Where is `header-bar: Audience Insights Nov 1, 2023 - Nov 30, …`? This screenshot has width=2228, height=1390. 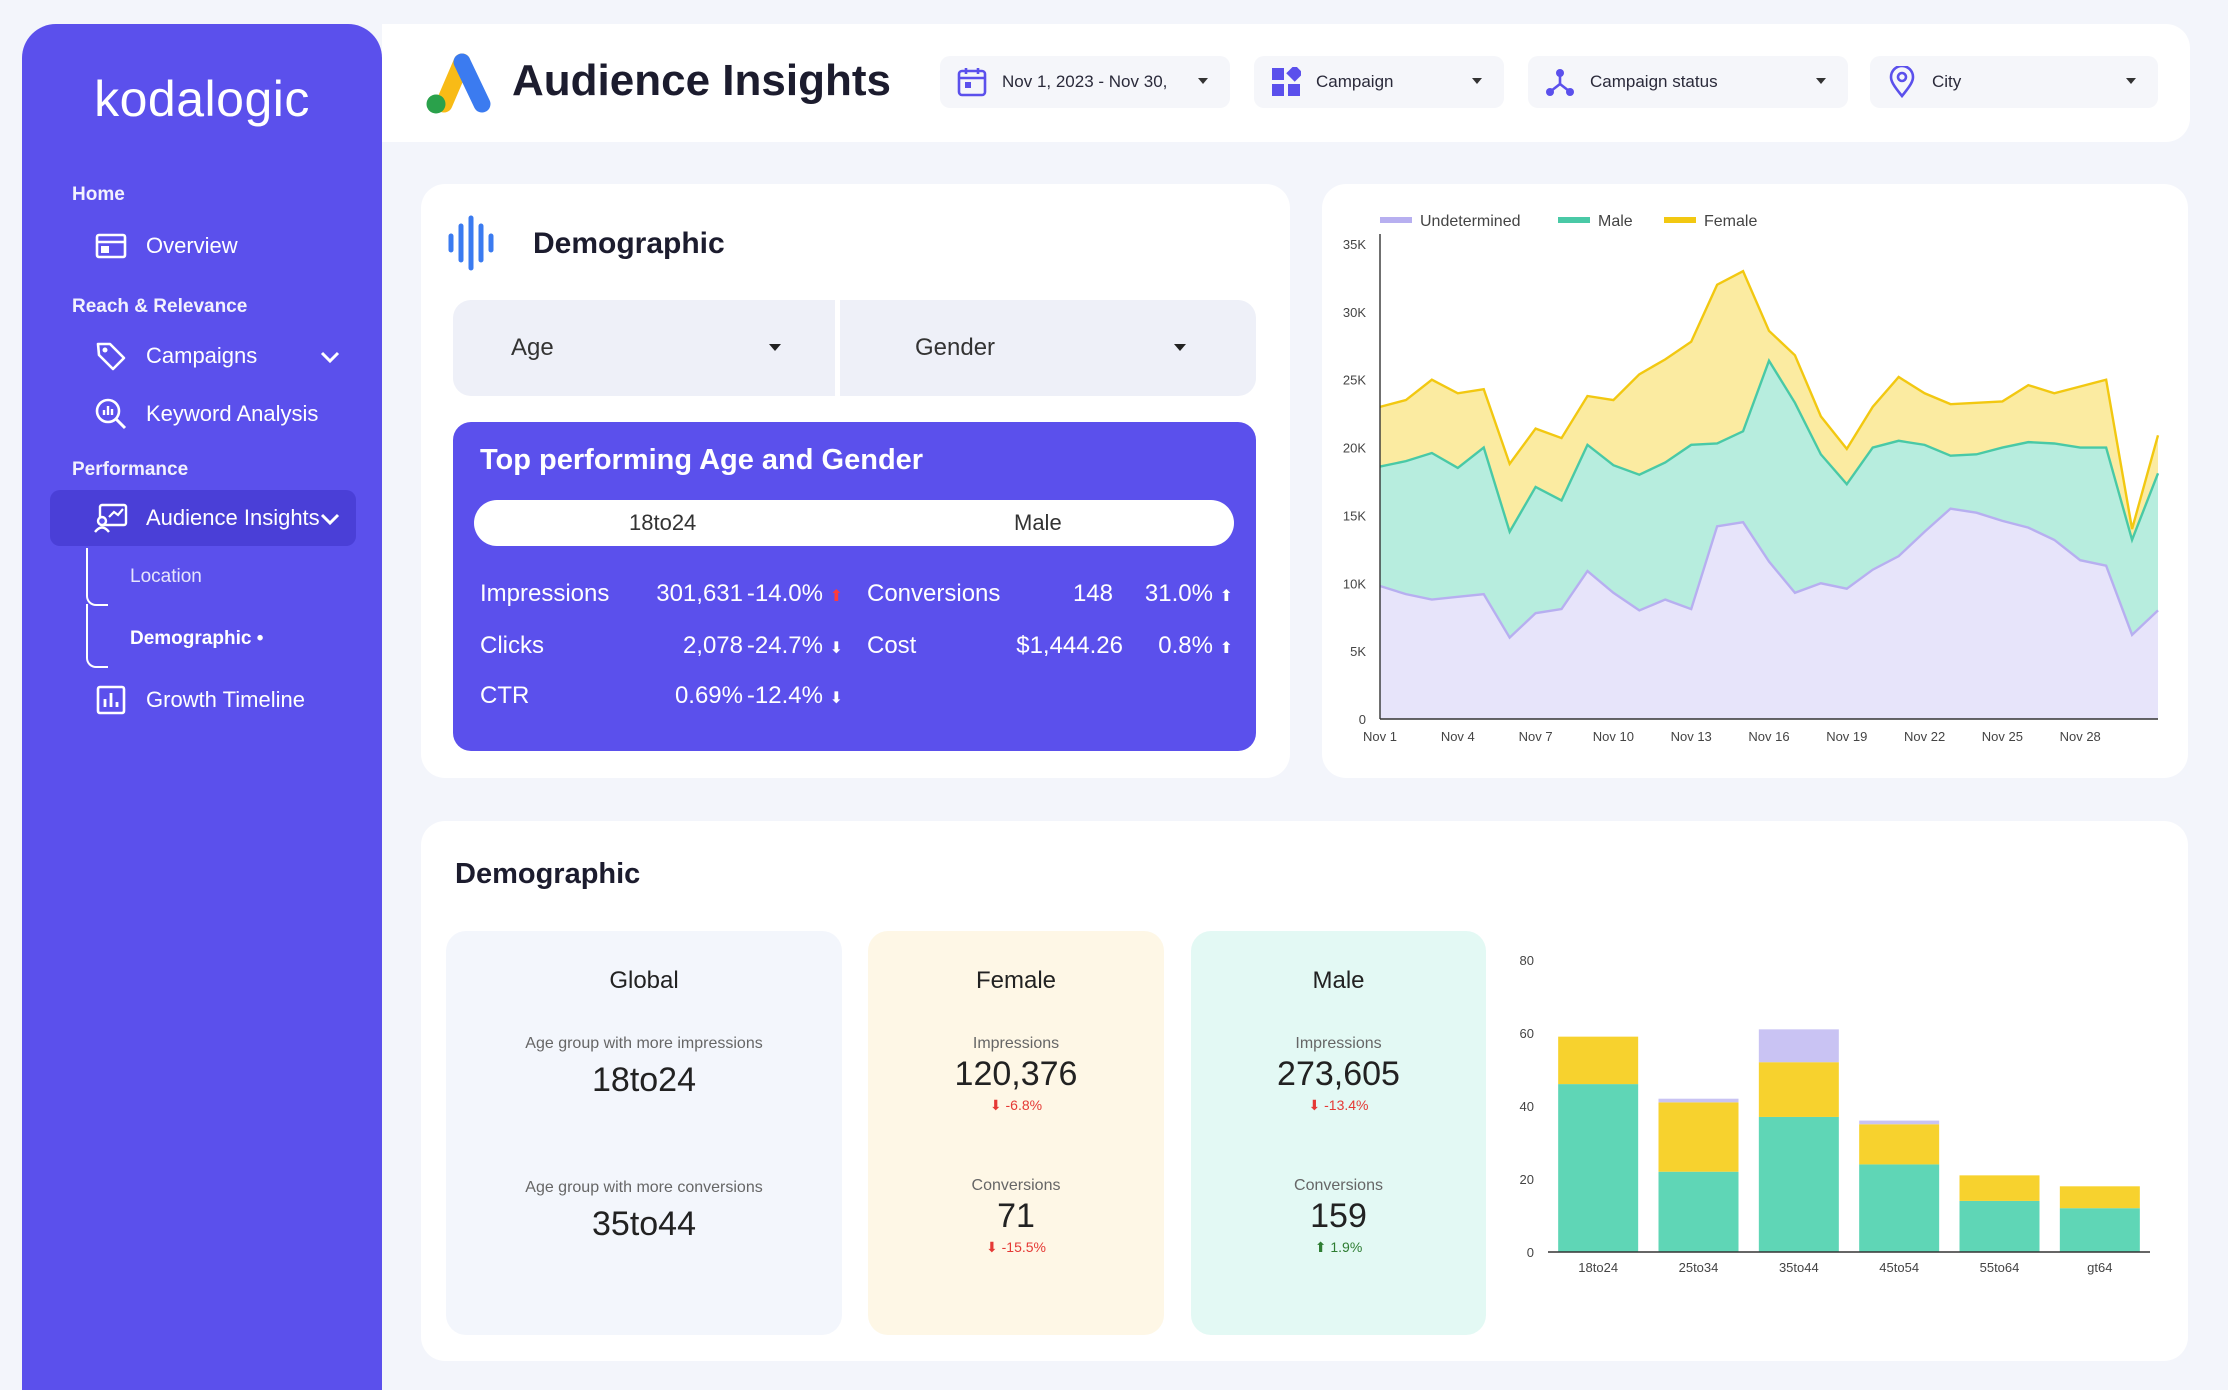
header-bar: Audience Insights Nov 1, 2023 - Nov 30, … is located at coordinates (1286, 83).